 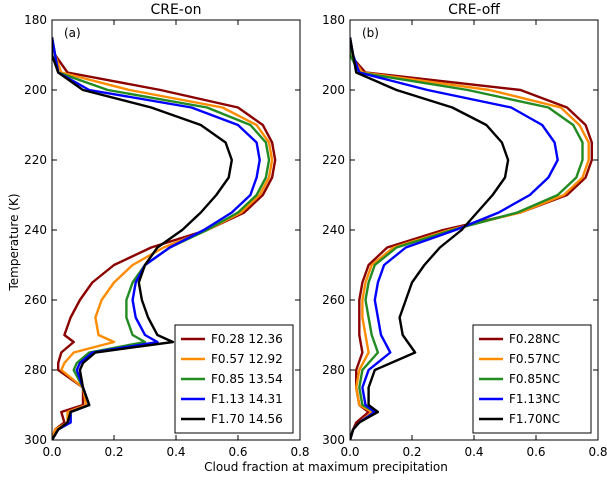 I want to click on panel0-legend-label-1: F0.57 12.92, so click(x=247, y=359).